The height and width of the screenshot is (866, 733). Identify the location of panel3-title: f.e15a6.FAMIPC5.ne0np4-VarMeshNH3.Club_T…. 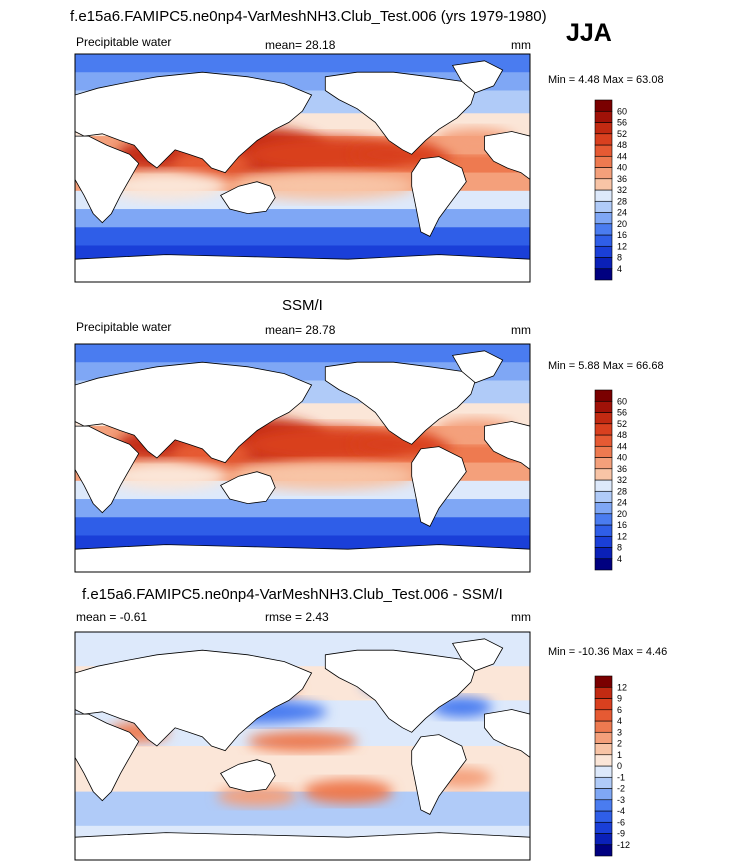
(292, 594).